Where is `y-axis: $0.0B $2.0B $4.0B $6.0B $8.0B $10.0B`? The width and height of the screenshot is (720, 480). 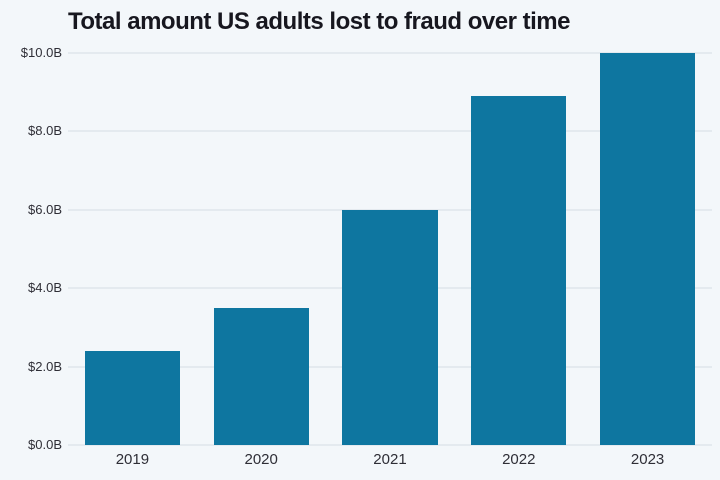
y-axis: $0.0B $2.0B $4.0B $6.0B $8.0B $10.0B is located at coordinates (31, 248).